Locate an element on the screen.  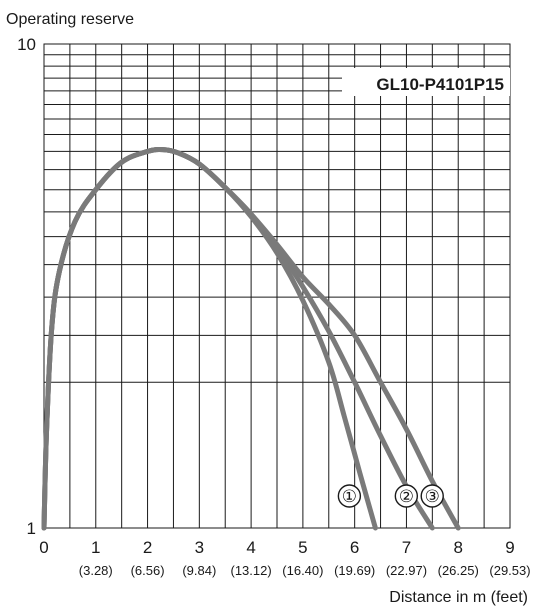
x-tick-sublabel: (19.69) is located at coordinates (354, 570).